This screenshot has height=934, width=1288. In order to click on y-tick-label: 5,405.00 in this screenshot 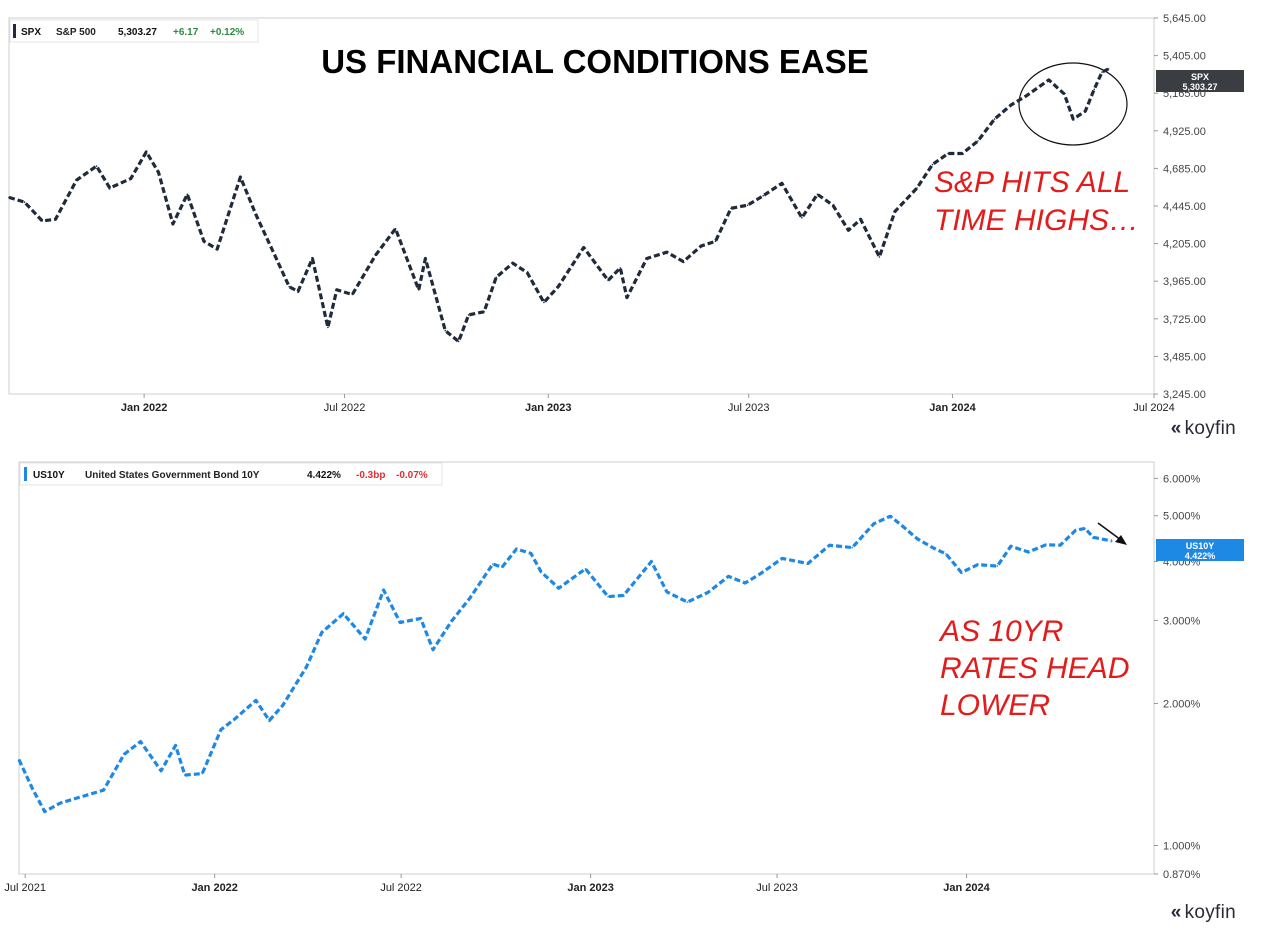, I will do `click(1184, 57)`.